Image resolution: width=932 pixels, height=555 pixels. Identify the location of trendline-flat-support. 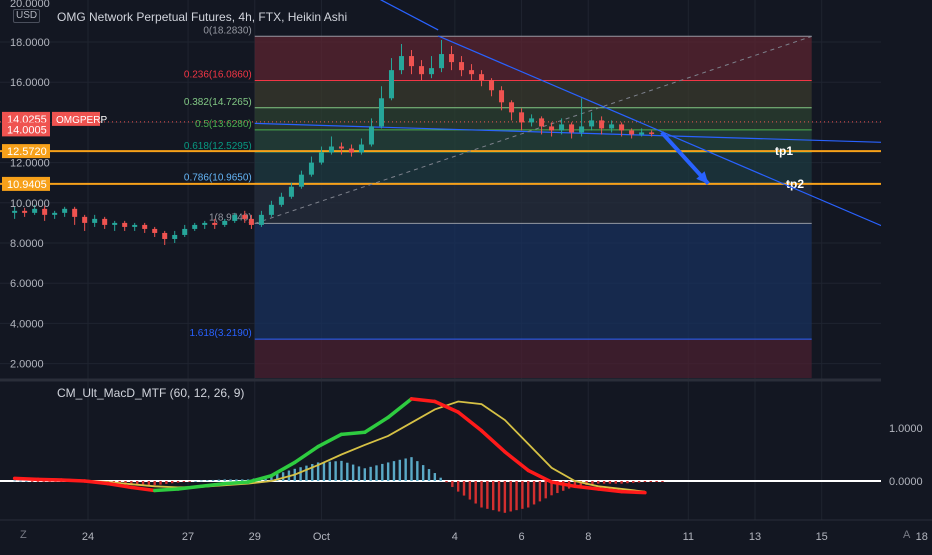
(588, 133).